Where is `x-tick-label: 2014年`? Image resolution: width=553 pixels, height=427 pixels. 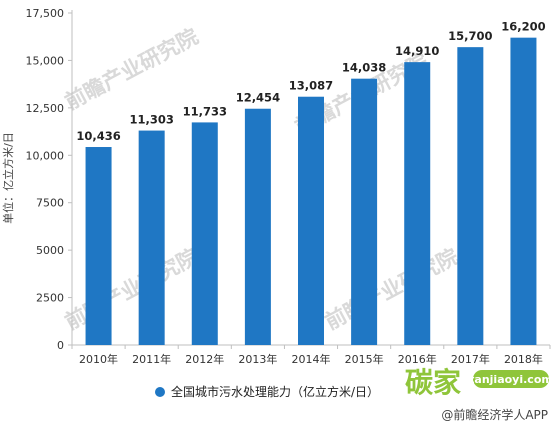 x-tick-label: 2014年 is located at coordinates (311, 359).